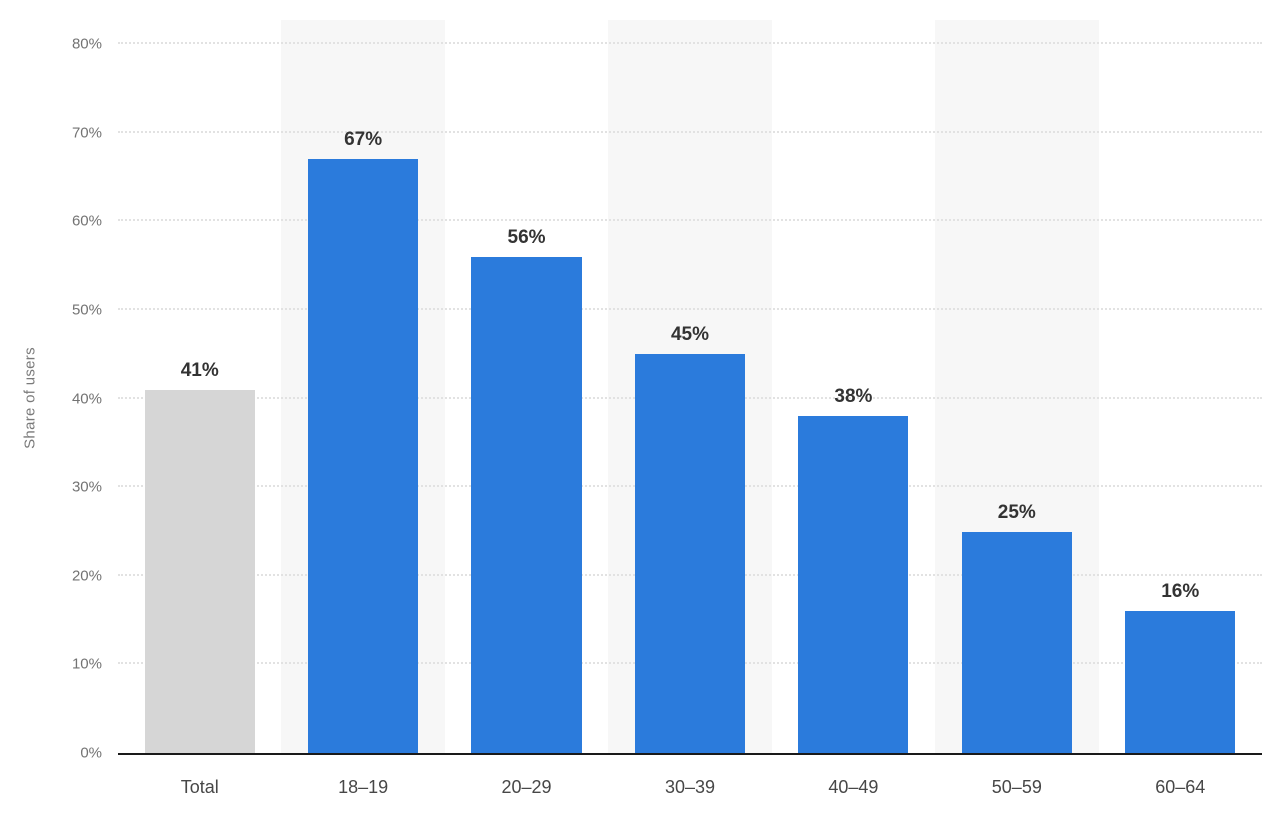 The image size is (1284, 814). I want to click on x-tick-label: 60–64, so click(1180, 787).